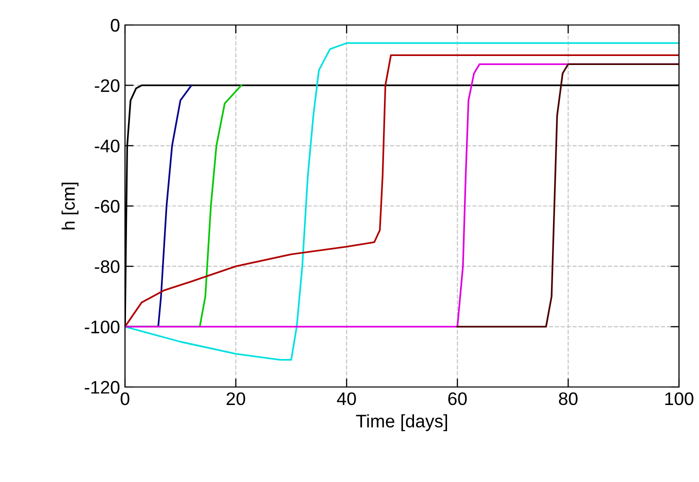 The height and width of the screenshot is (482, 699). Describe the element at coordinates (107, 85) in the screenshot. I see `y-tick-label: -20` at that location.